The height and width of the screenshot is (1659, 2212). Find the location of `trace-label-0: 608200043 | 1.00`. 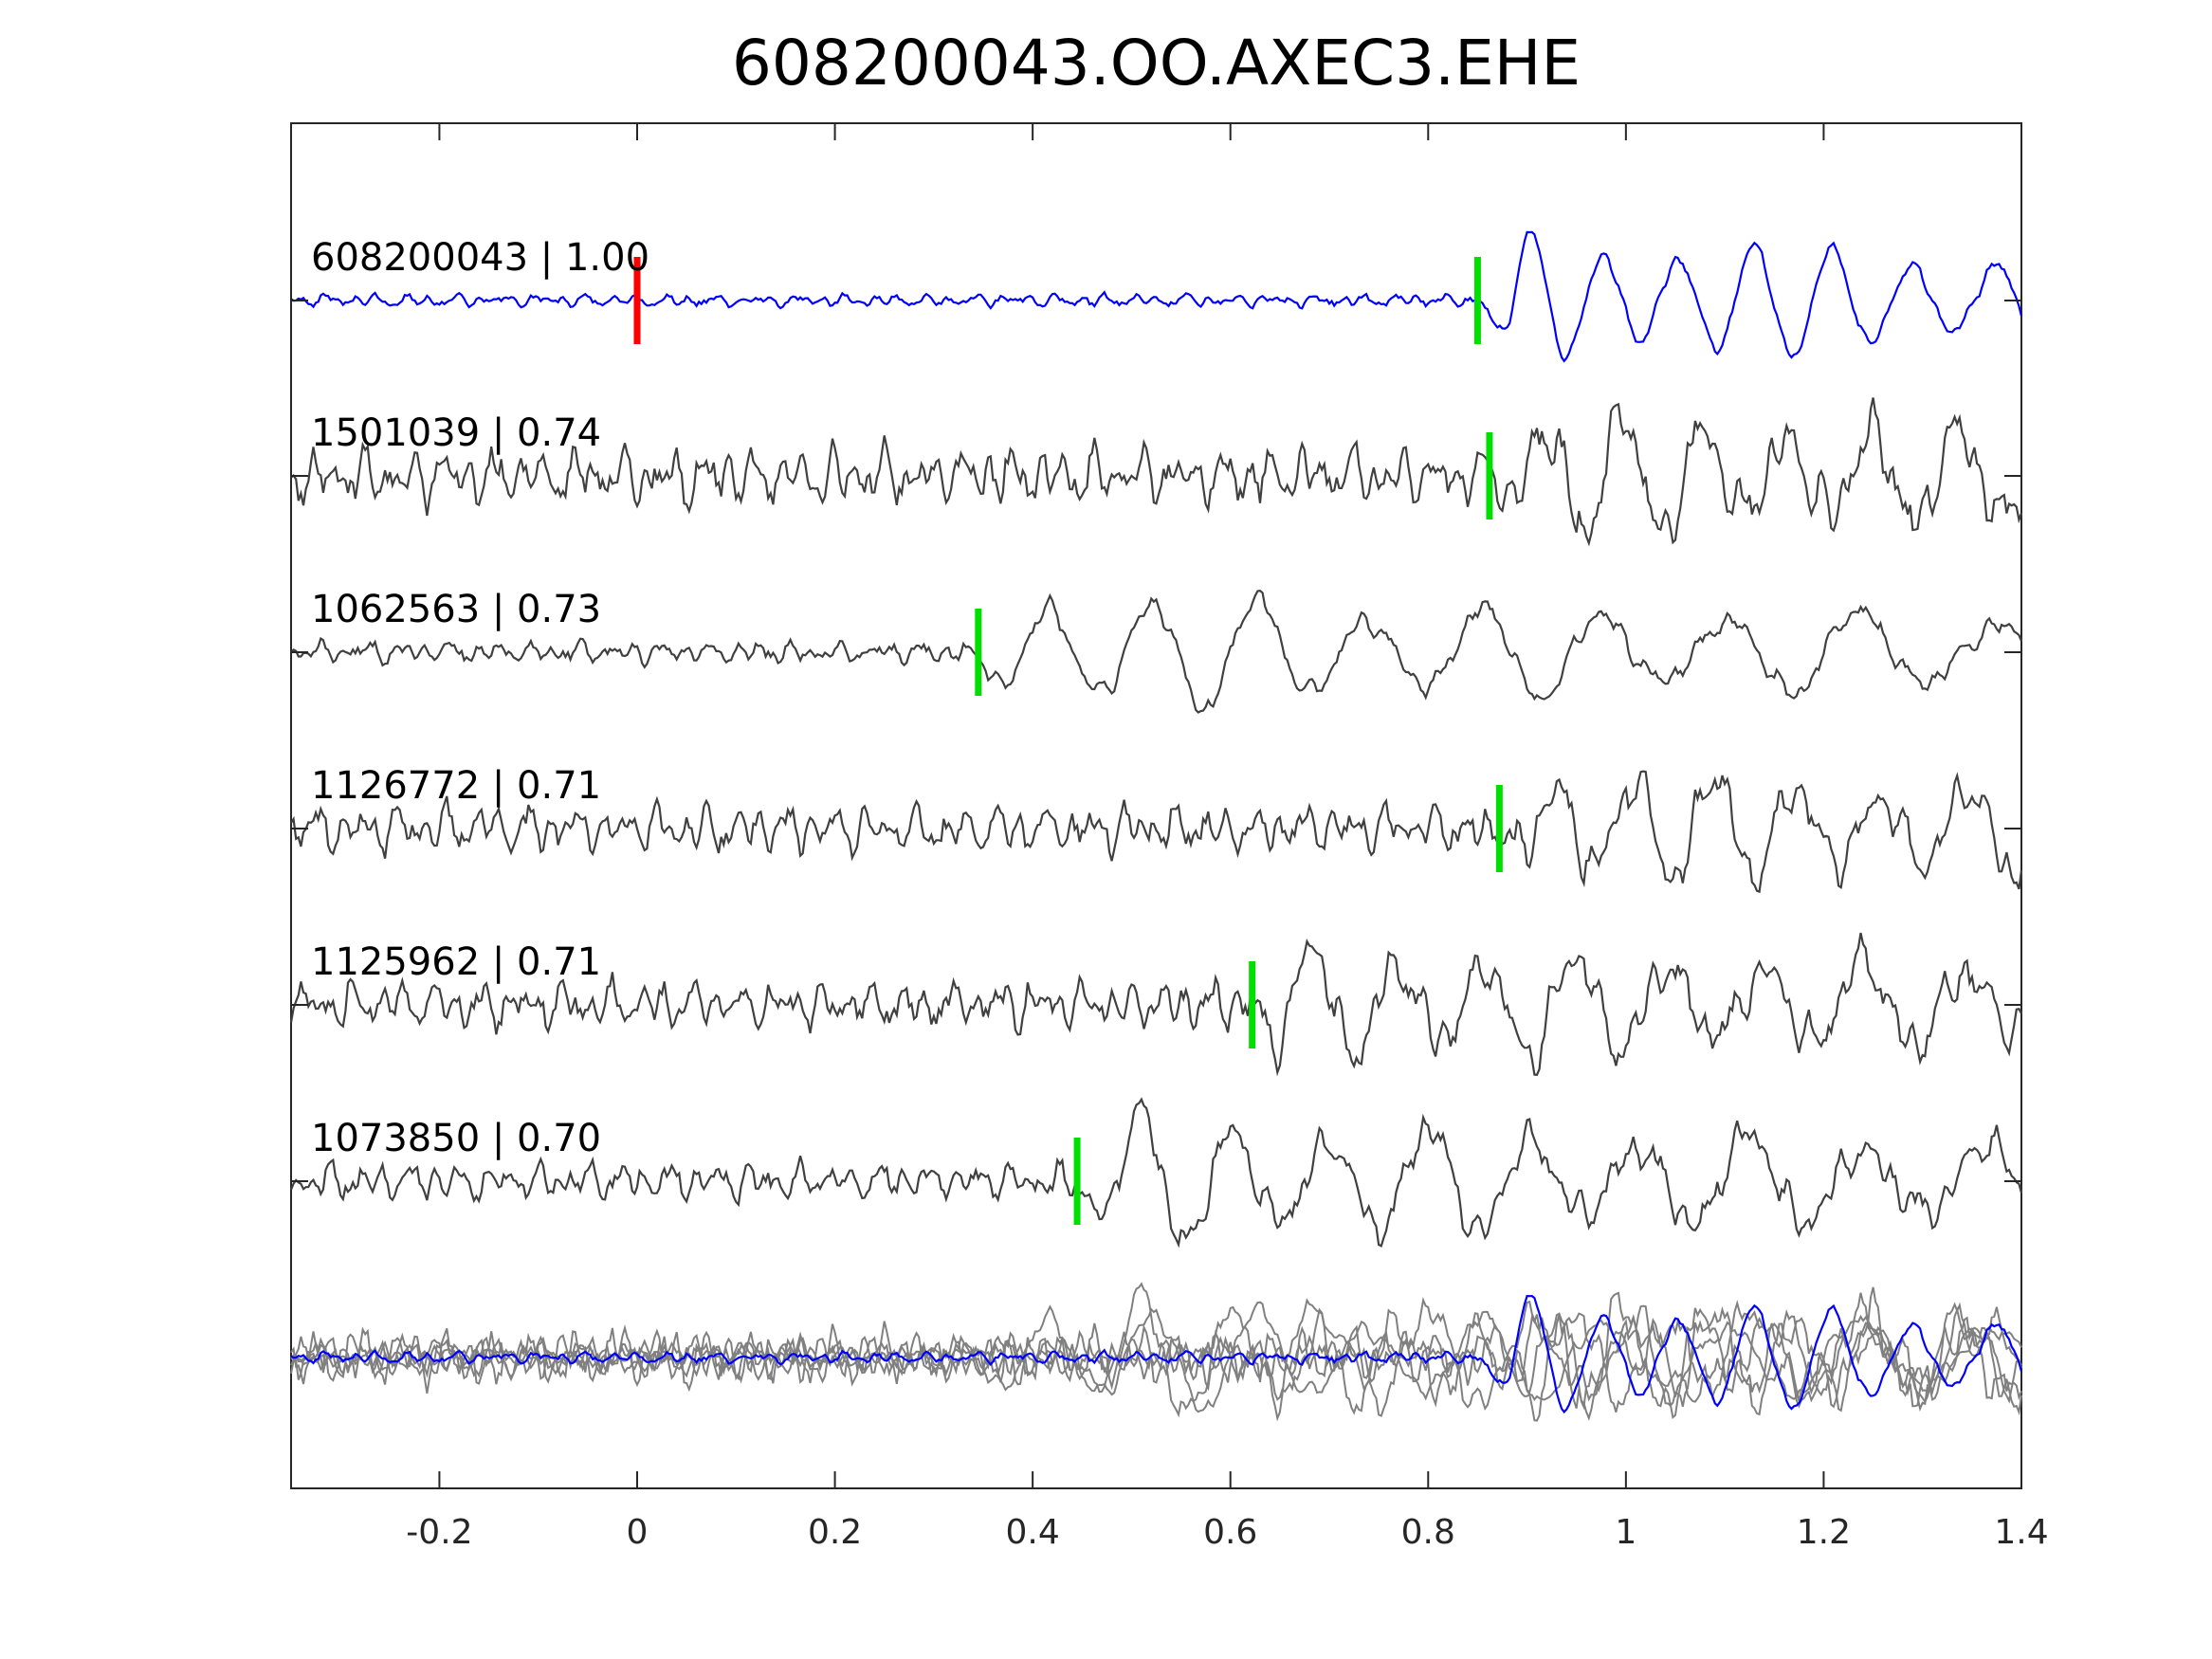

trace-label-0: 608200043 | 1.00 is located at coordinates (480, 258).